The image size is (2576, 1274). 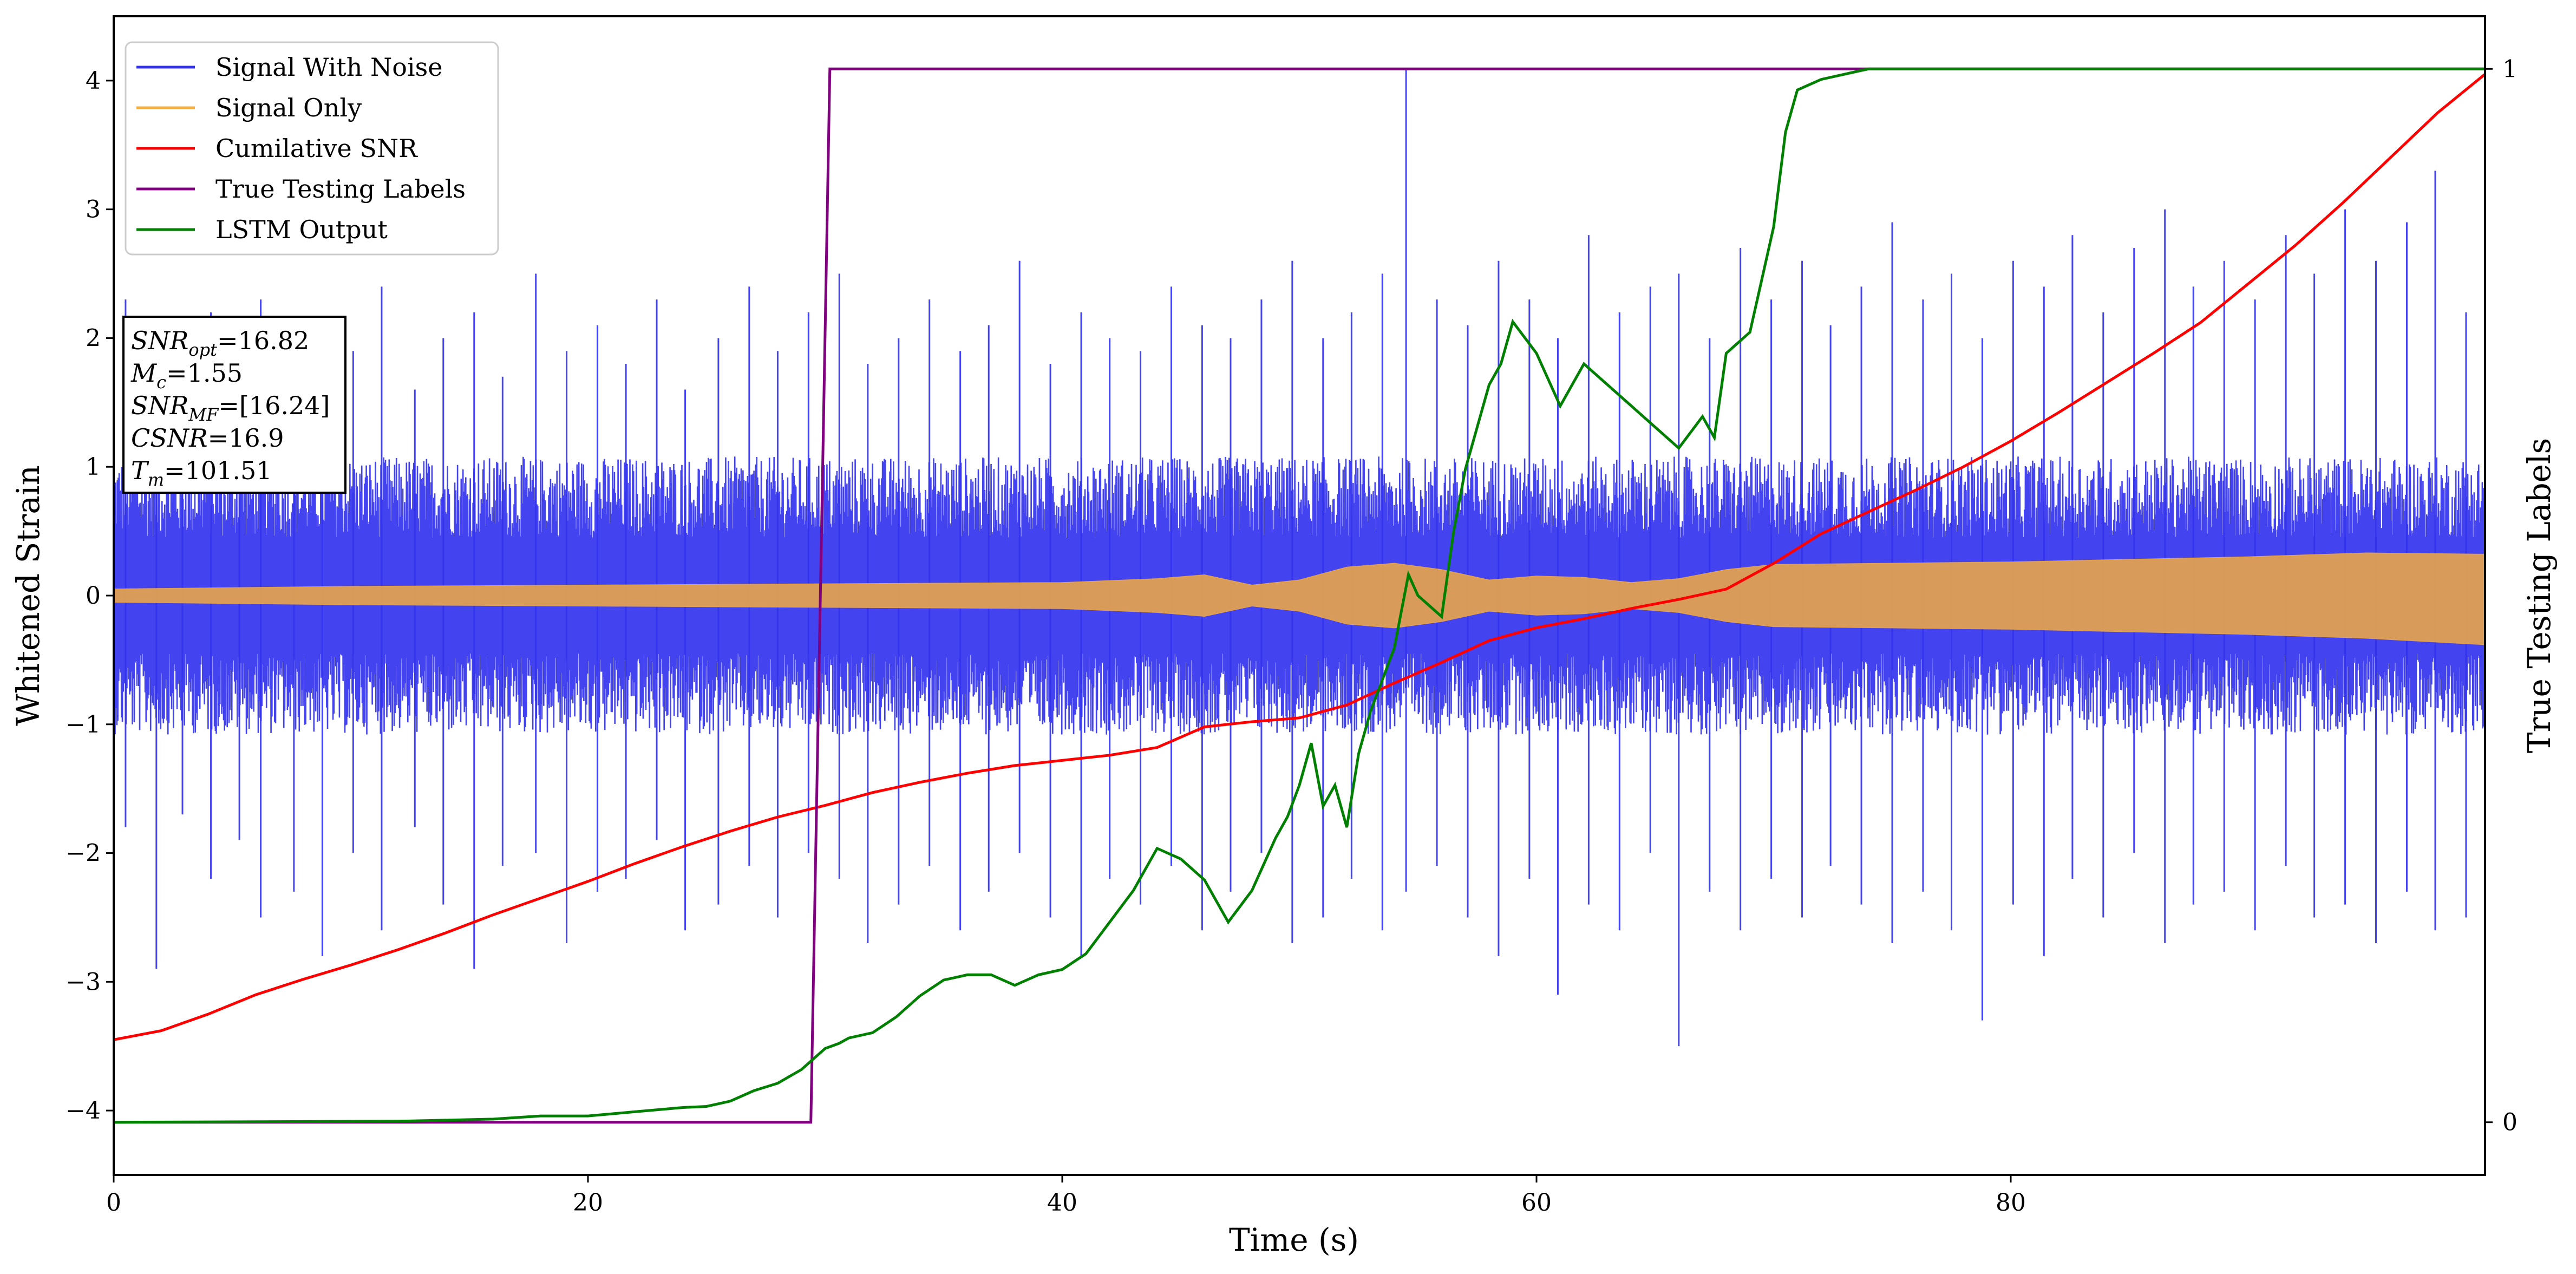 What do you see at coordinates (29, 595) in the screenshot?
I see `y-axis-label: Whitened Strain` at bounding box center [29, 595].